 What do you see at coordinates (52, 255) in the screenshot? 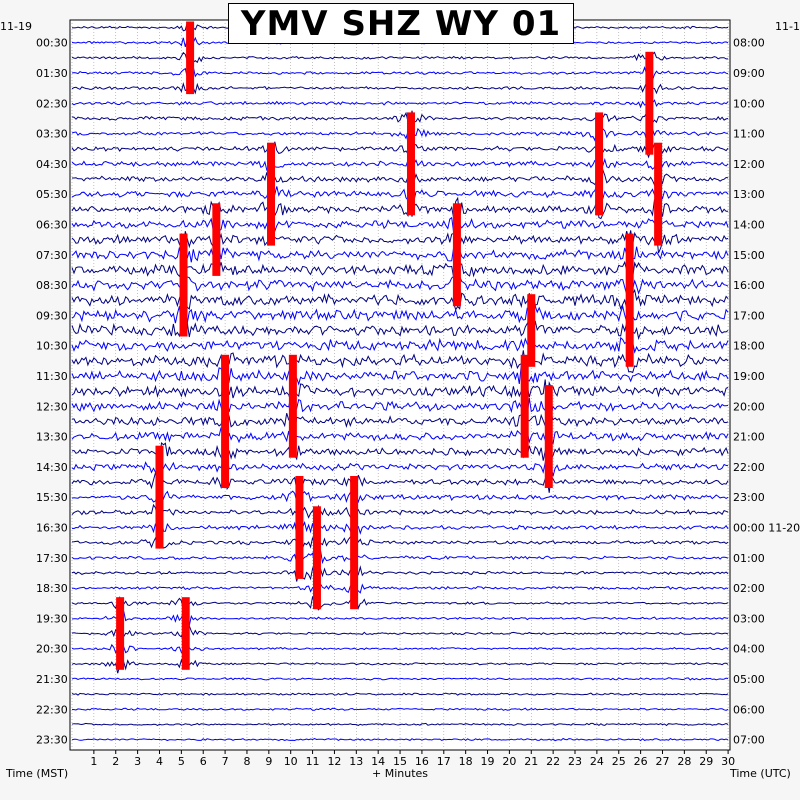
I see `mst-row-label: 07:30` at bounding box center [52, 255].